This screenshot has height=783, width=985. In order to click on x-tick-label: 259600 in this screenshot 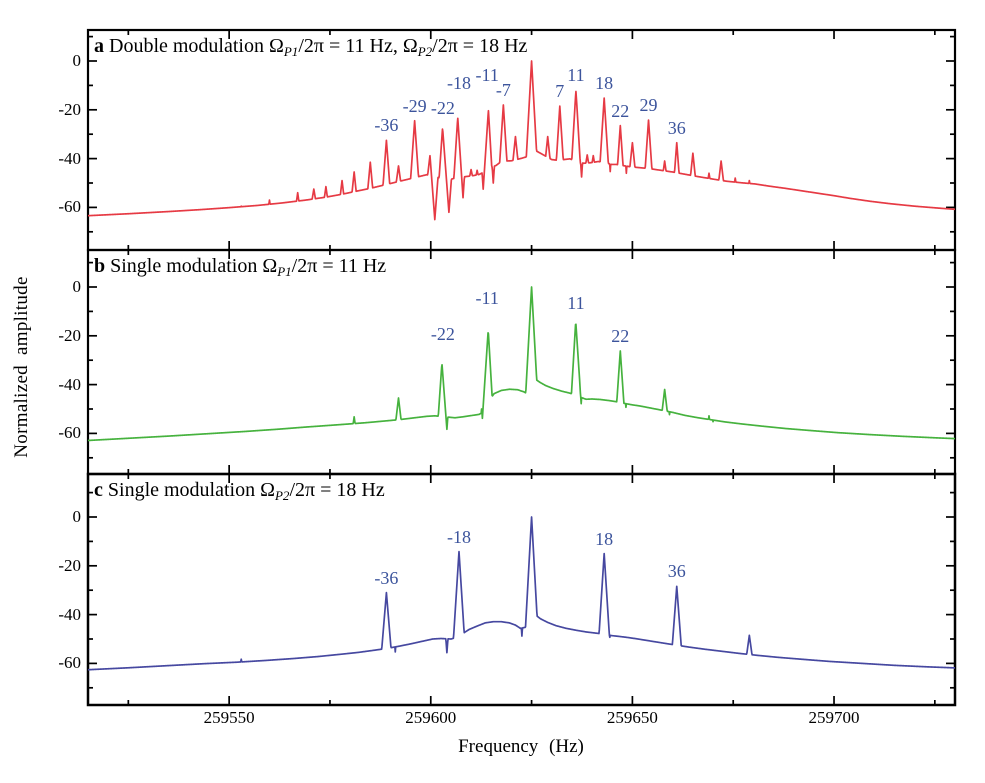, I will do `click(431, 717)`.